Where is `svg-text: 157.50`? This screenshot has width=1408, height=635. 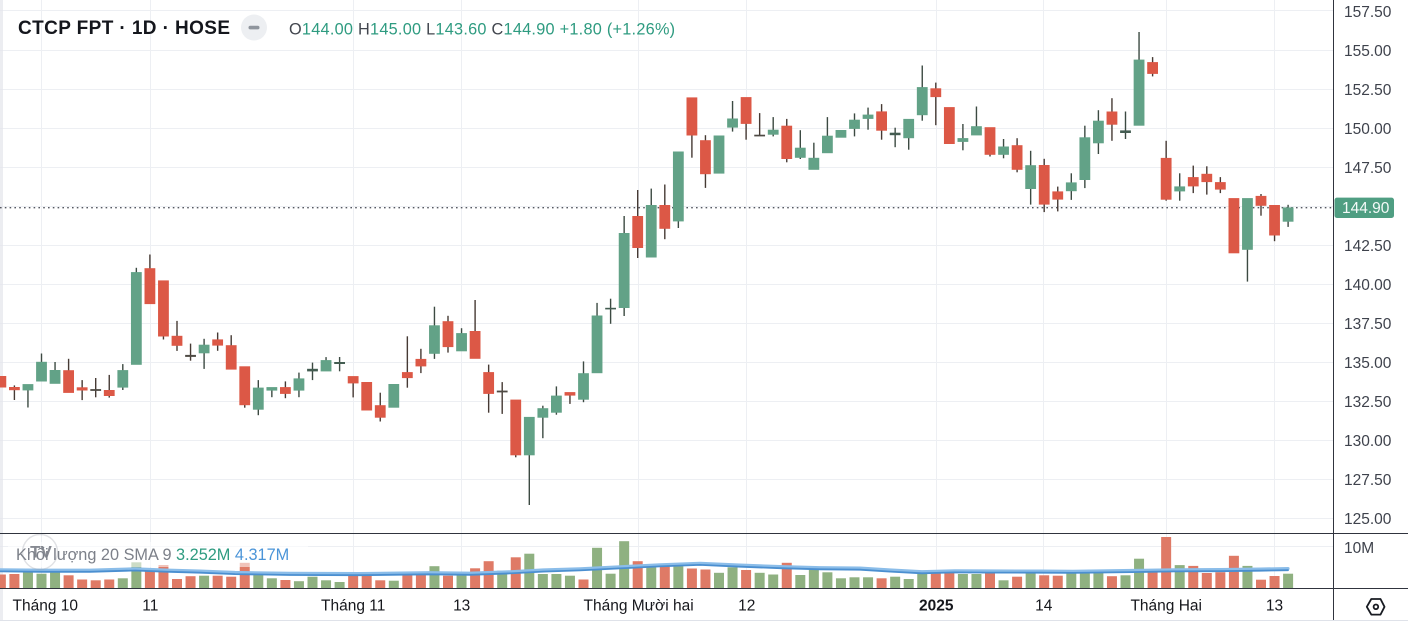 svg-text: 157.50 is located at coordinates (1368, 12).